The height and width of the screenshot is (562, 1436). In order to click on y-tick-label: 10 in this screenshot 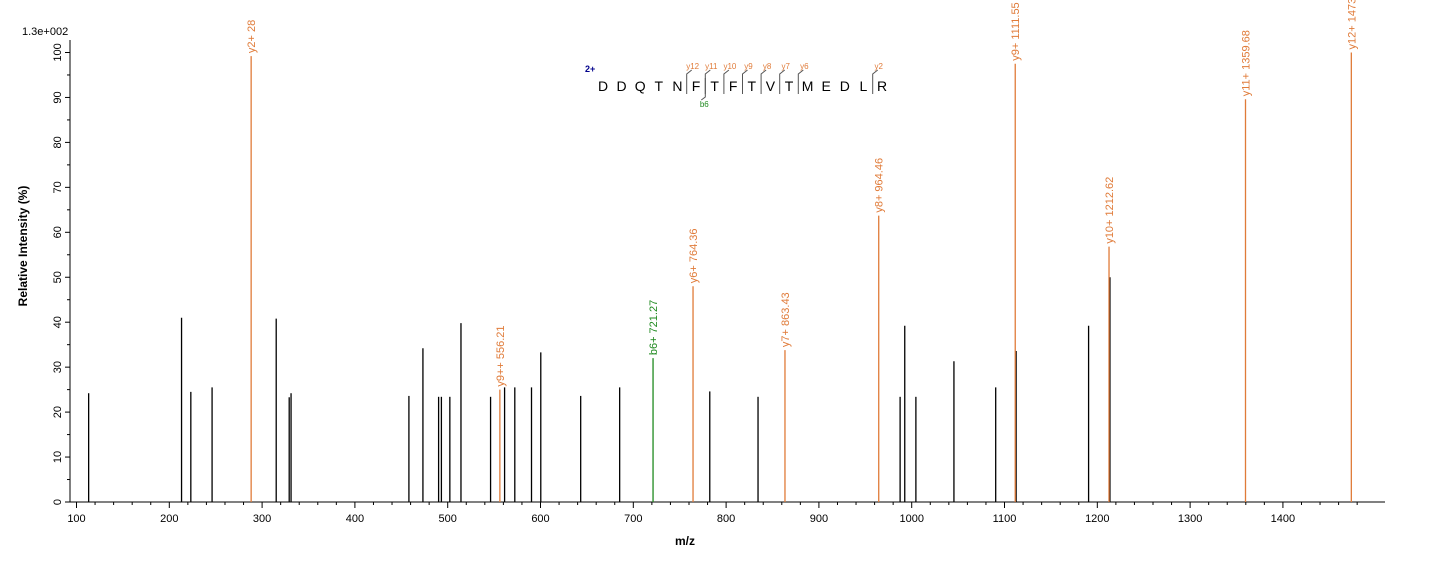, I will do `click(58, 457)`.